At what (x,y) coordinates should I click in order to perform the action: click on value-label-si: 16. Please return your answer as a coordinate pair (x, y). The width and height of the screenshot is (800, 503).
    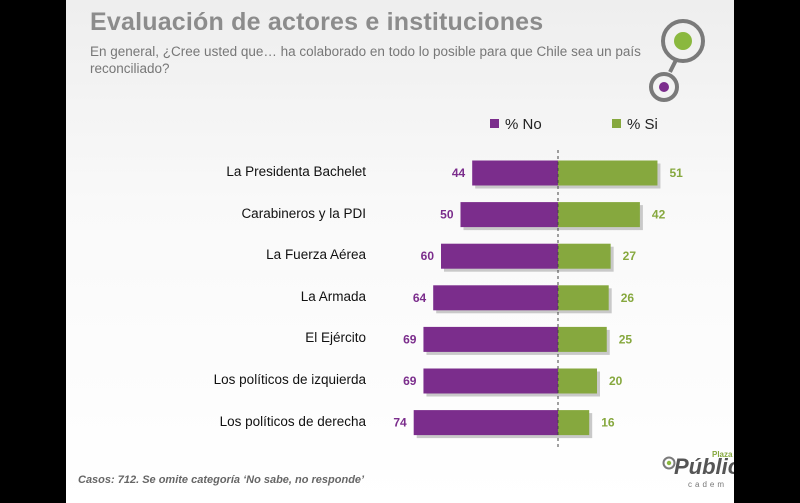
    Looking at the image, I should click on (608, 423).